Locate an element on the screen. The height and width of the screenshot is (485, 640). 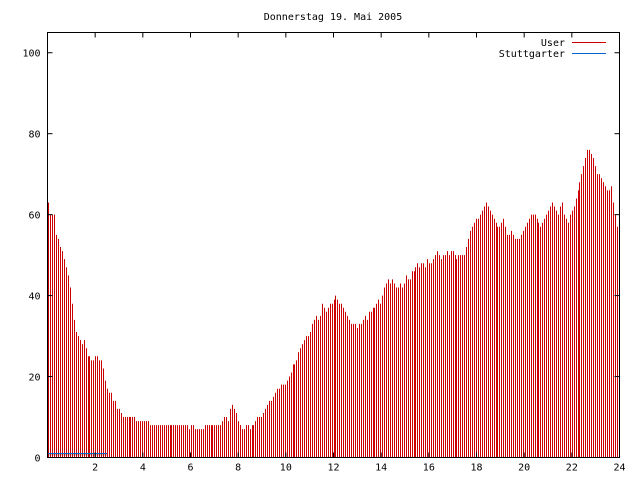
x-tick-label: 18 is located at coordinates (476, 468).